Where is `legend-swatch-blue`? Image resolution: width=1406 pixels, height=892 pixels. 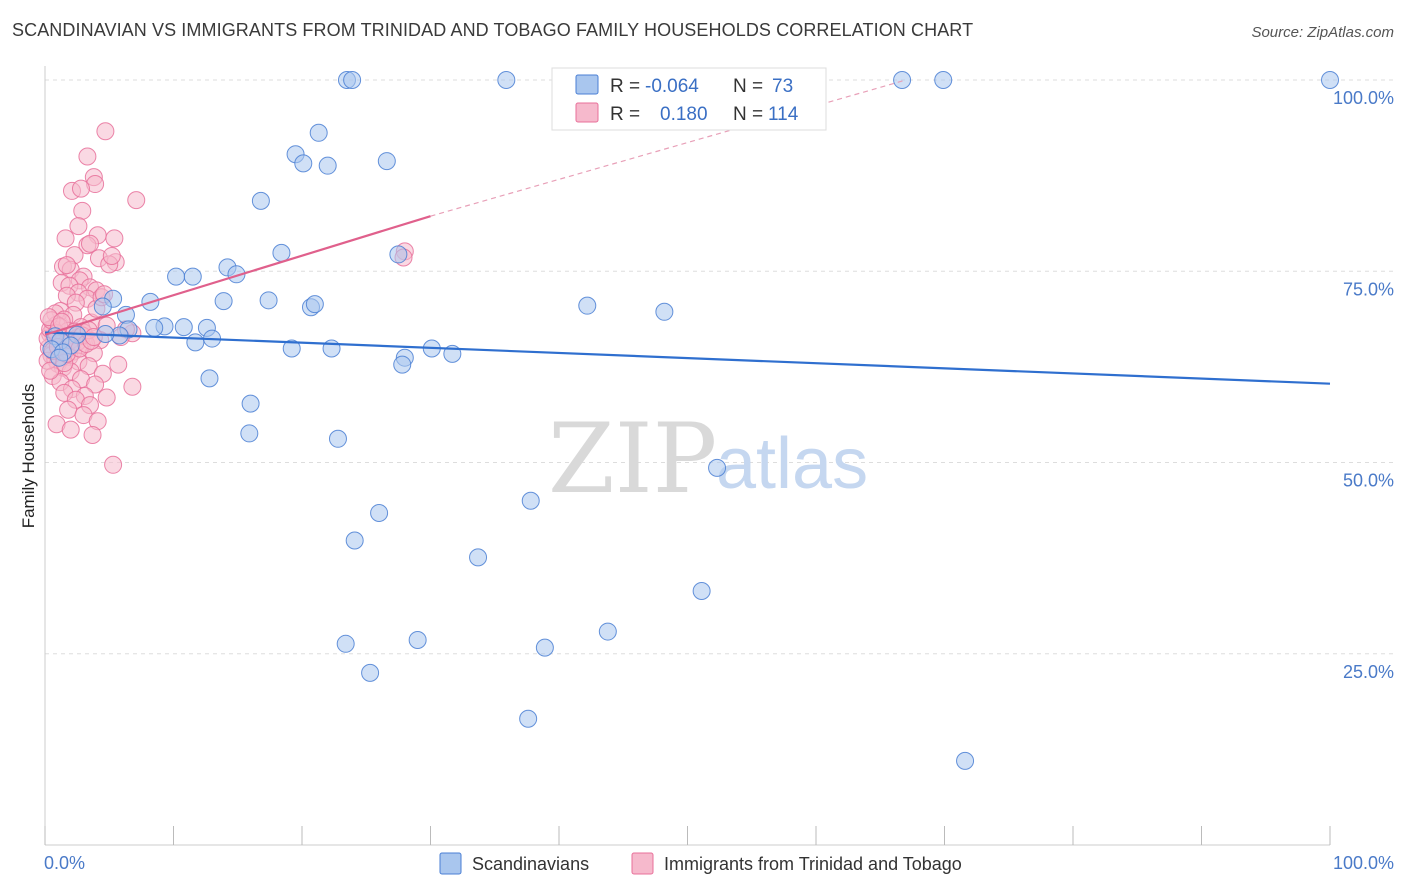 legend-swatch-blue is located at coordinates (587, 84).